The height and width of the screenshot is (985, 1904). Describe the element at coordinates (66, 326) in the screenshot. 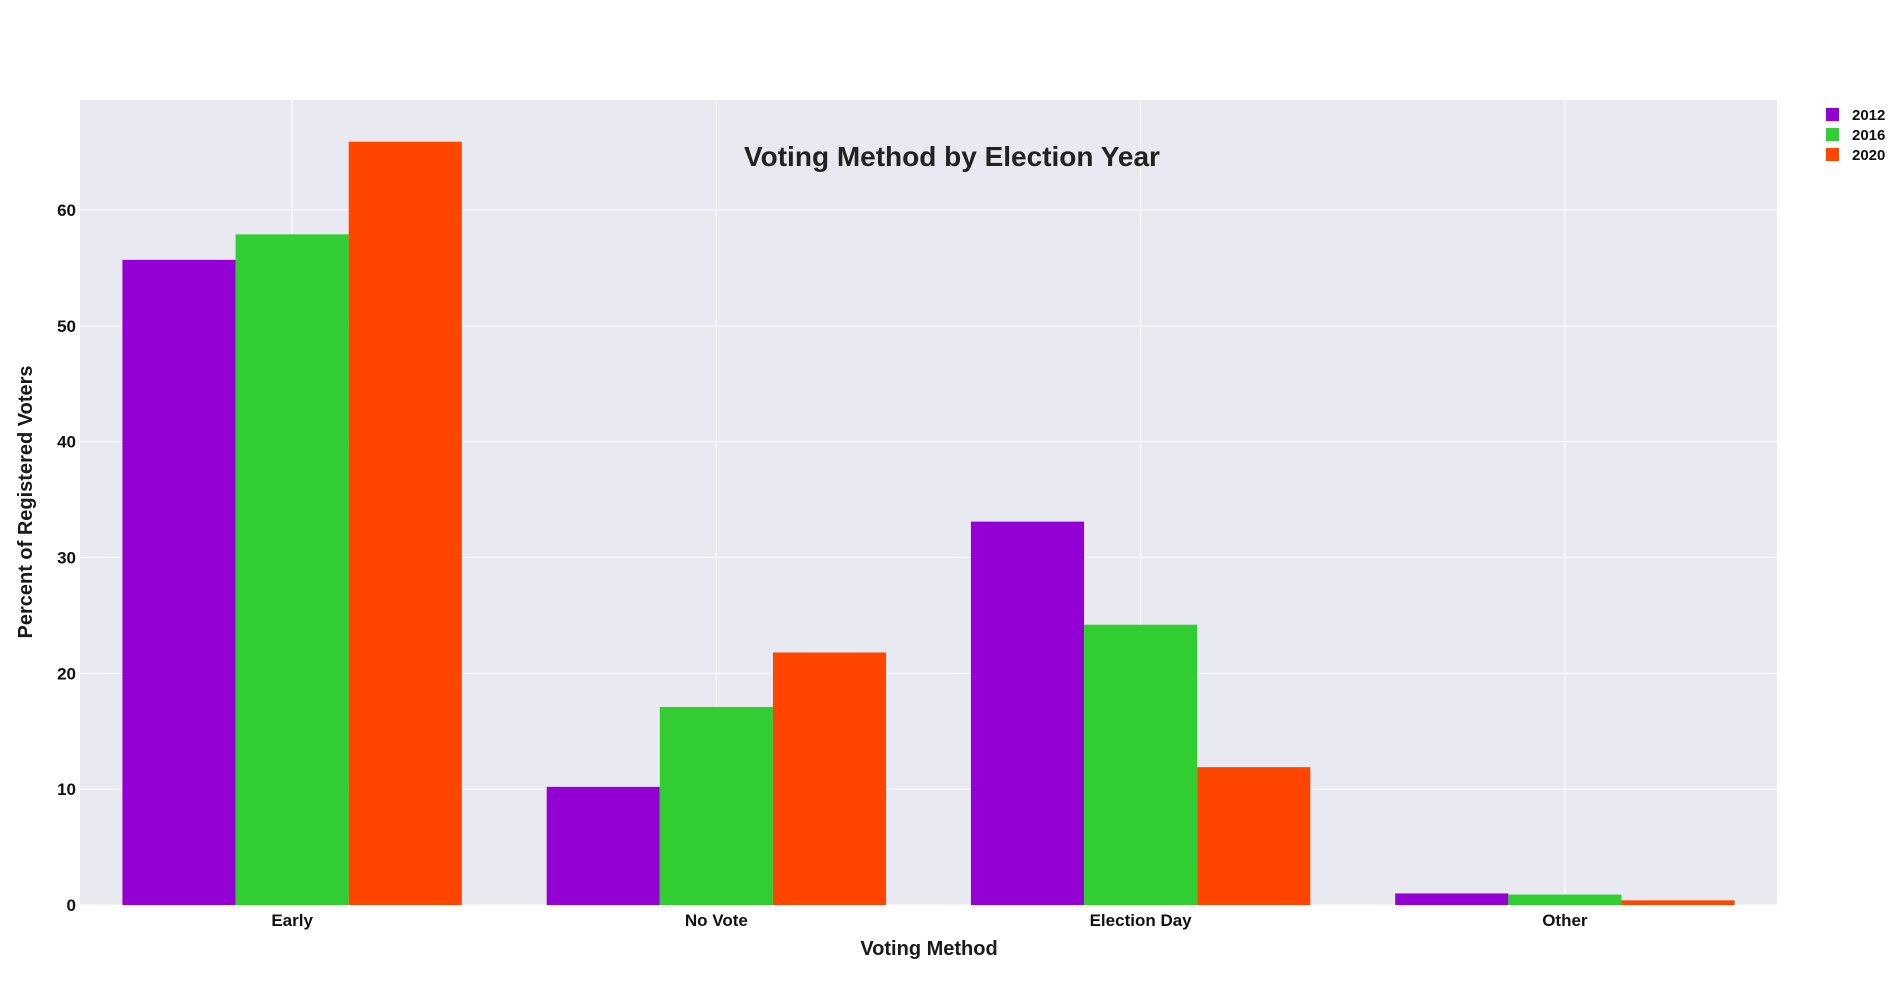

I see `y-tick-label: 50` at that location.